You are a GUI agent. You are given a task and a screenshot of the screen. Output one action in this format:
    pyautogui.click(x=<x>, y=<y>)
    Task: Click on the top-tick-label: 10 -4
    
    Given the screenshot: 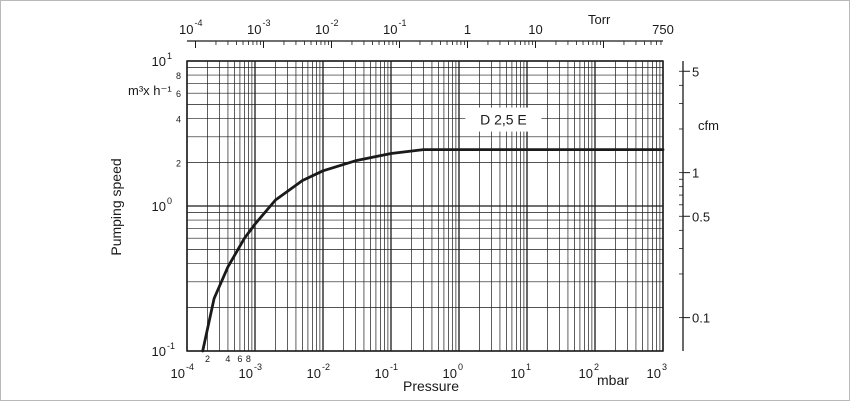 What is the action you would take?
    pyautogui.click(x=190, y=27)
    